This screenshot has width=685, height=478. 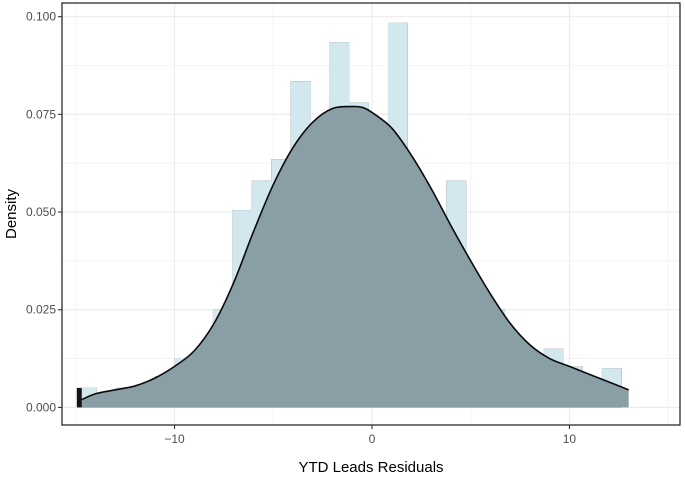 I want to click on y-tick-label: 0.000, so click(x=41, y=407).